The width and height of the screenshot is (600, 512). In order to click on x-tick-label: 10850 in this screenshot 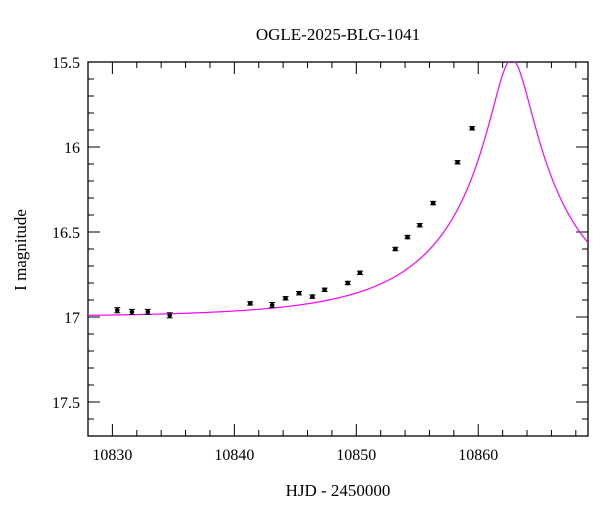, I will do `click(356, 455)`.